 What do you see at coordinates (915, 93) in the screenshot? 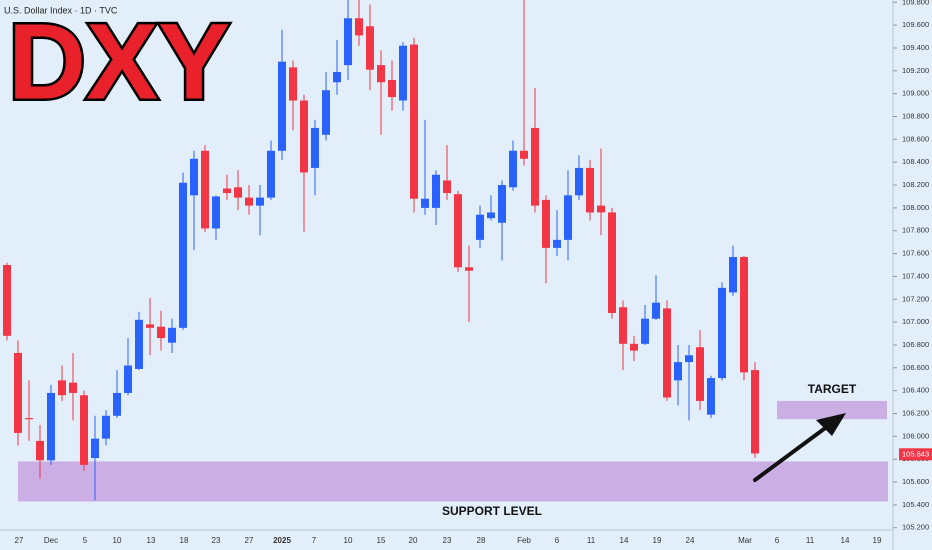
I see `y-tick-label: 109.000` at bounding box center [915, 93].